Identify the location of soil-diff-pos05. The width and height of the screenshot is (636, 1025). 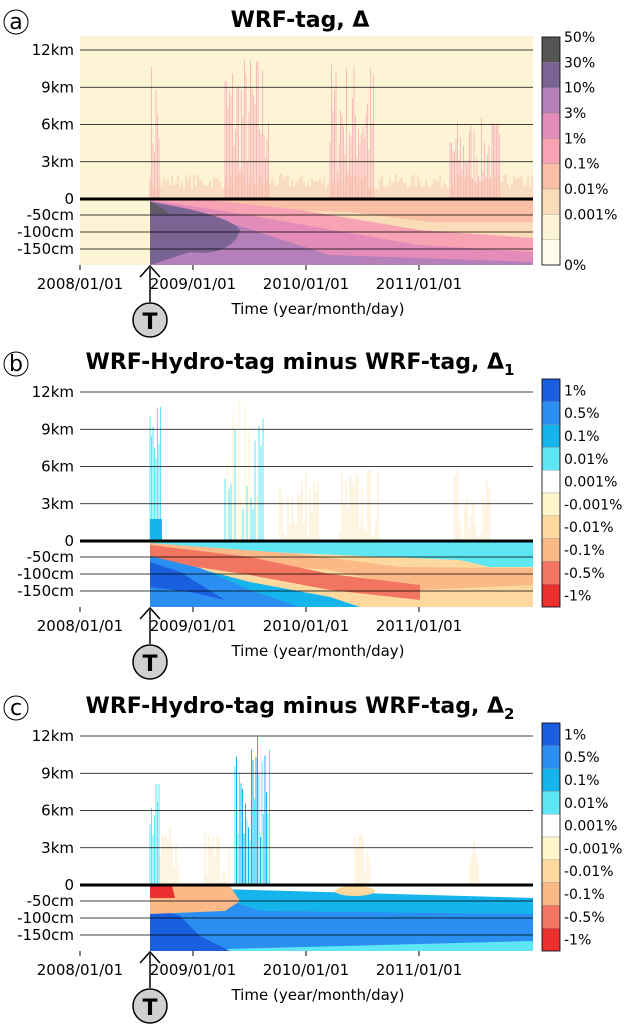
(341, 926).